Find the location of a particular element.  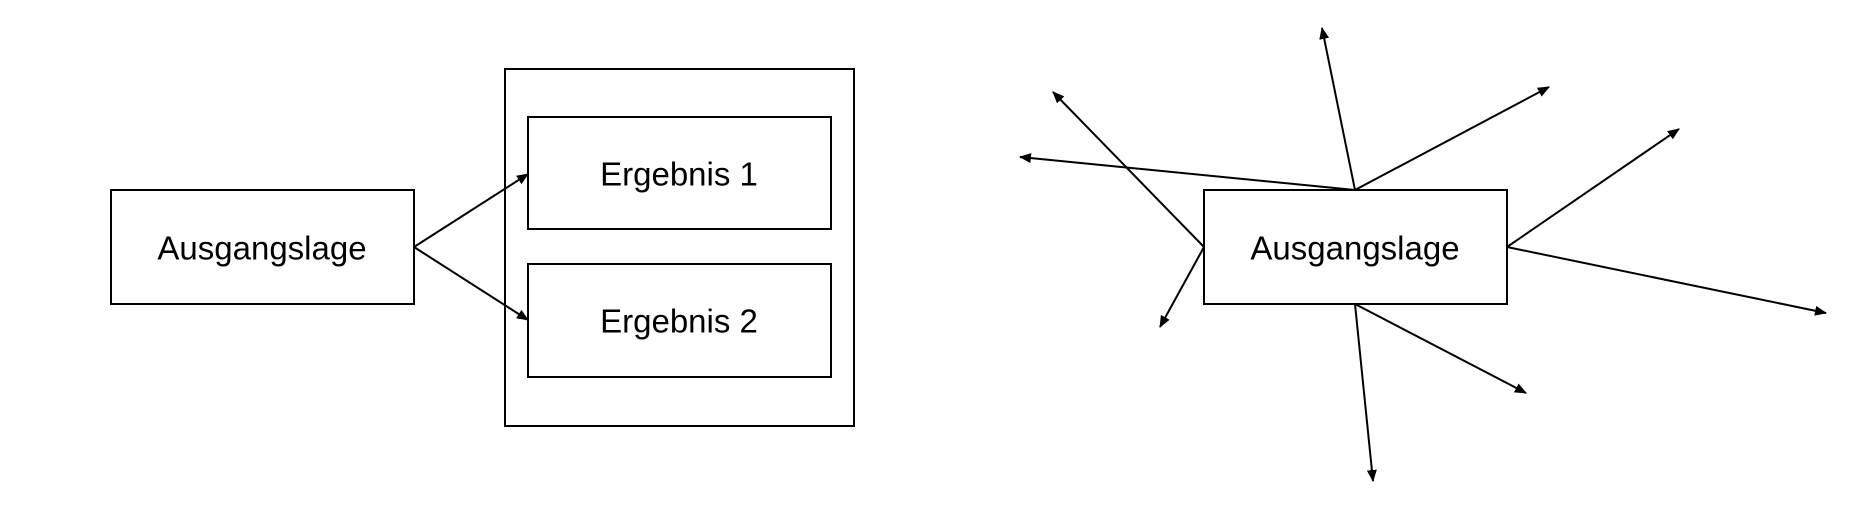

source-label-right: Ausgangslage is located at coordinates (1354, 248).